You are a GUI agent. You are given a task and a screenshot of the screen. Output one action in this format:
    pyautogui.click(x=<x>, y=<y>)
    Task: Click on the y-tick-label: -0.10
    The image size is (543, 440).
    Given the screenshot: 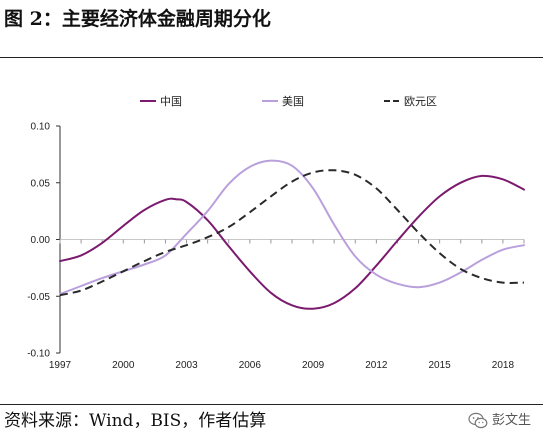 What is the action you would take?
    pyautogui.click(x=38, y=354)
    